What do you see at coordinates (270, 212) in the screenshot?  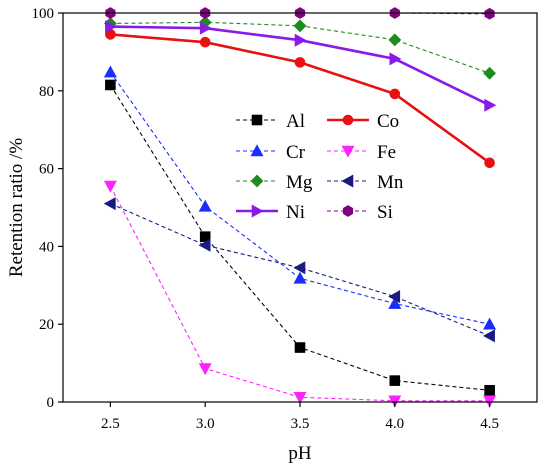 I see `legend-item-ni: Ni` at bounding box center [270, 212].